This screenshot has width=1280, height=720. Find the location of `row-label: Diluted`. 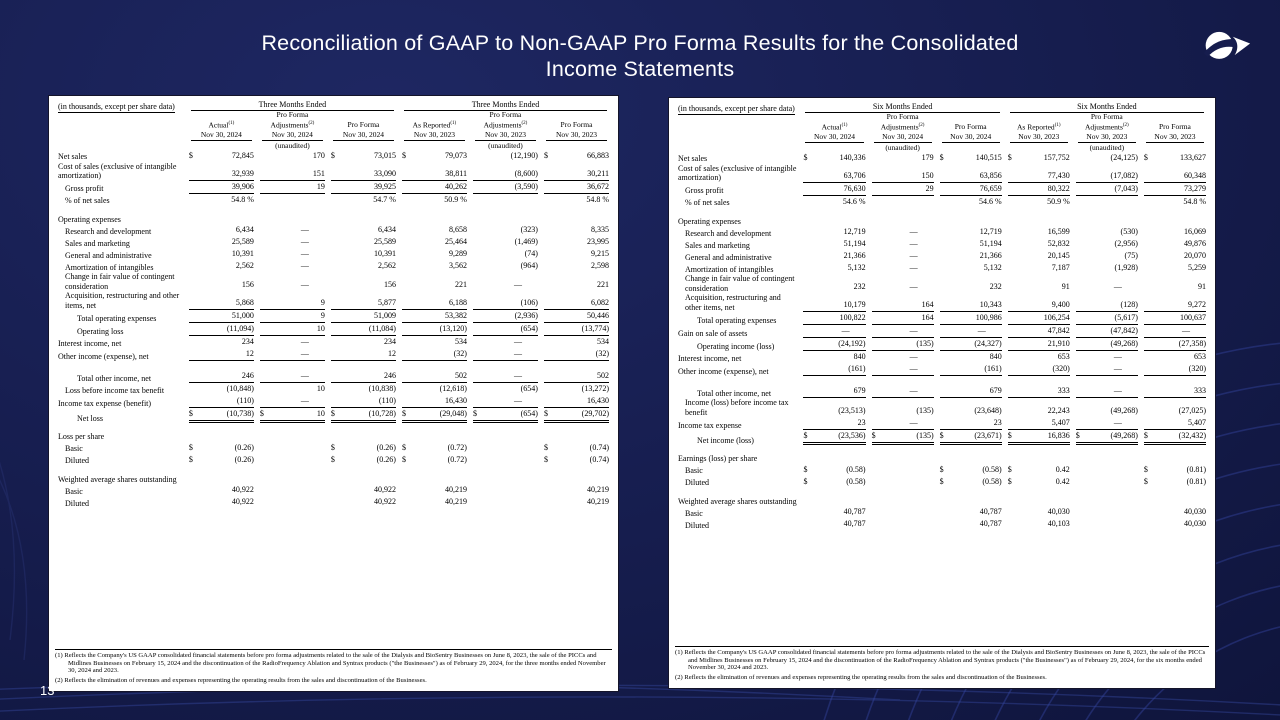

row-label: Diluted is located at coordinates (697, 482).